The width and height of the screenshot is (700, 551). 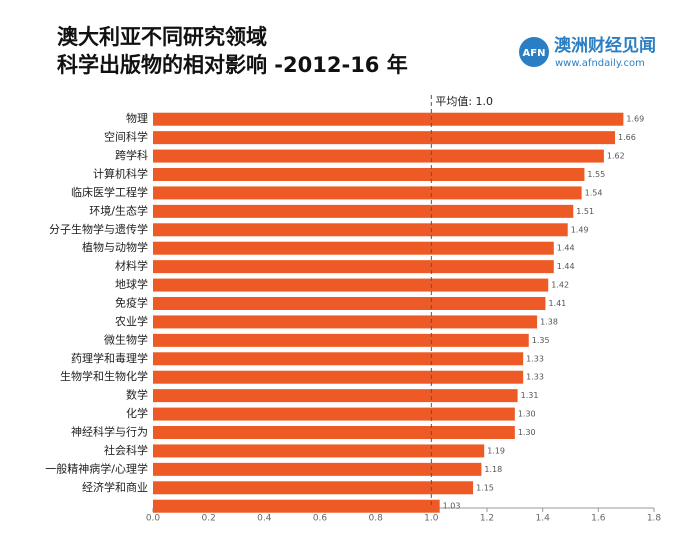 What do you see at coordinates (118, 210) in the screenshot?
I see `y-tick-label: 环境/生态学` at bounding box center [118, 210].